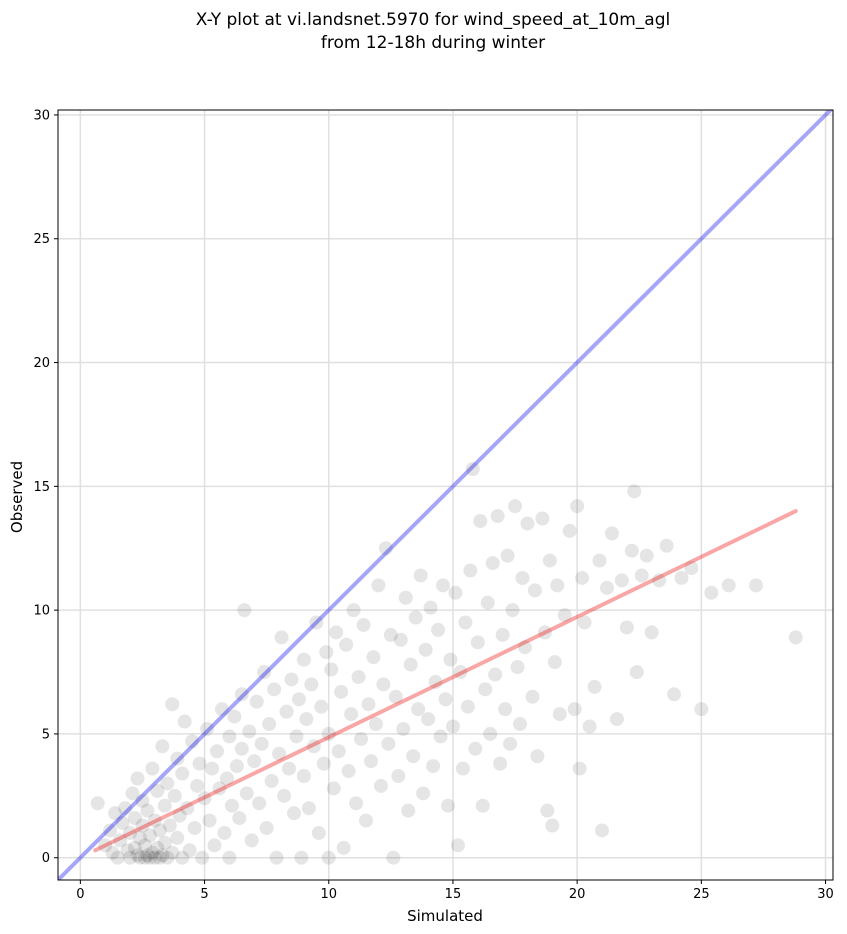 Image resolution: width=847 pixels, height=934 pixels. Describe the element at coordinates (825, 894) in the screenshot. I see `x-tick-label: 30` at that location.